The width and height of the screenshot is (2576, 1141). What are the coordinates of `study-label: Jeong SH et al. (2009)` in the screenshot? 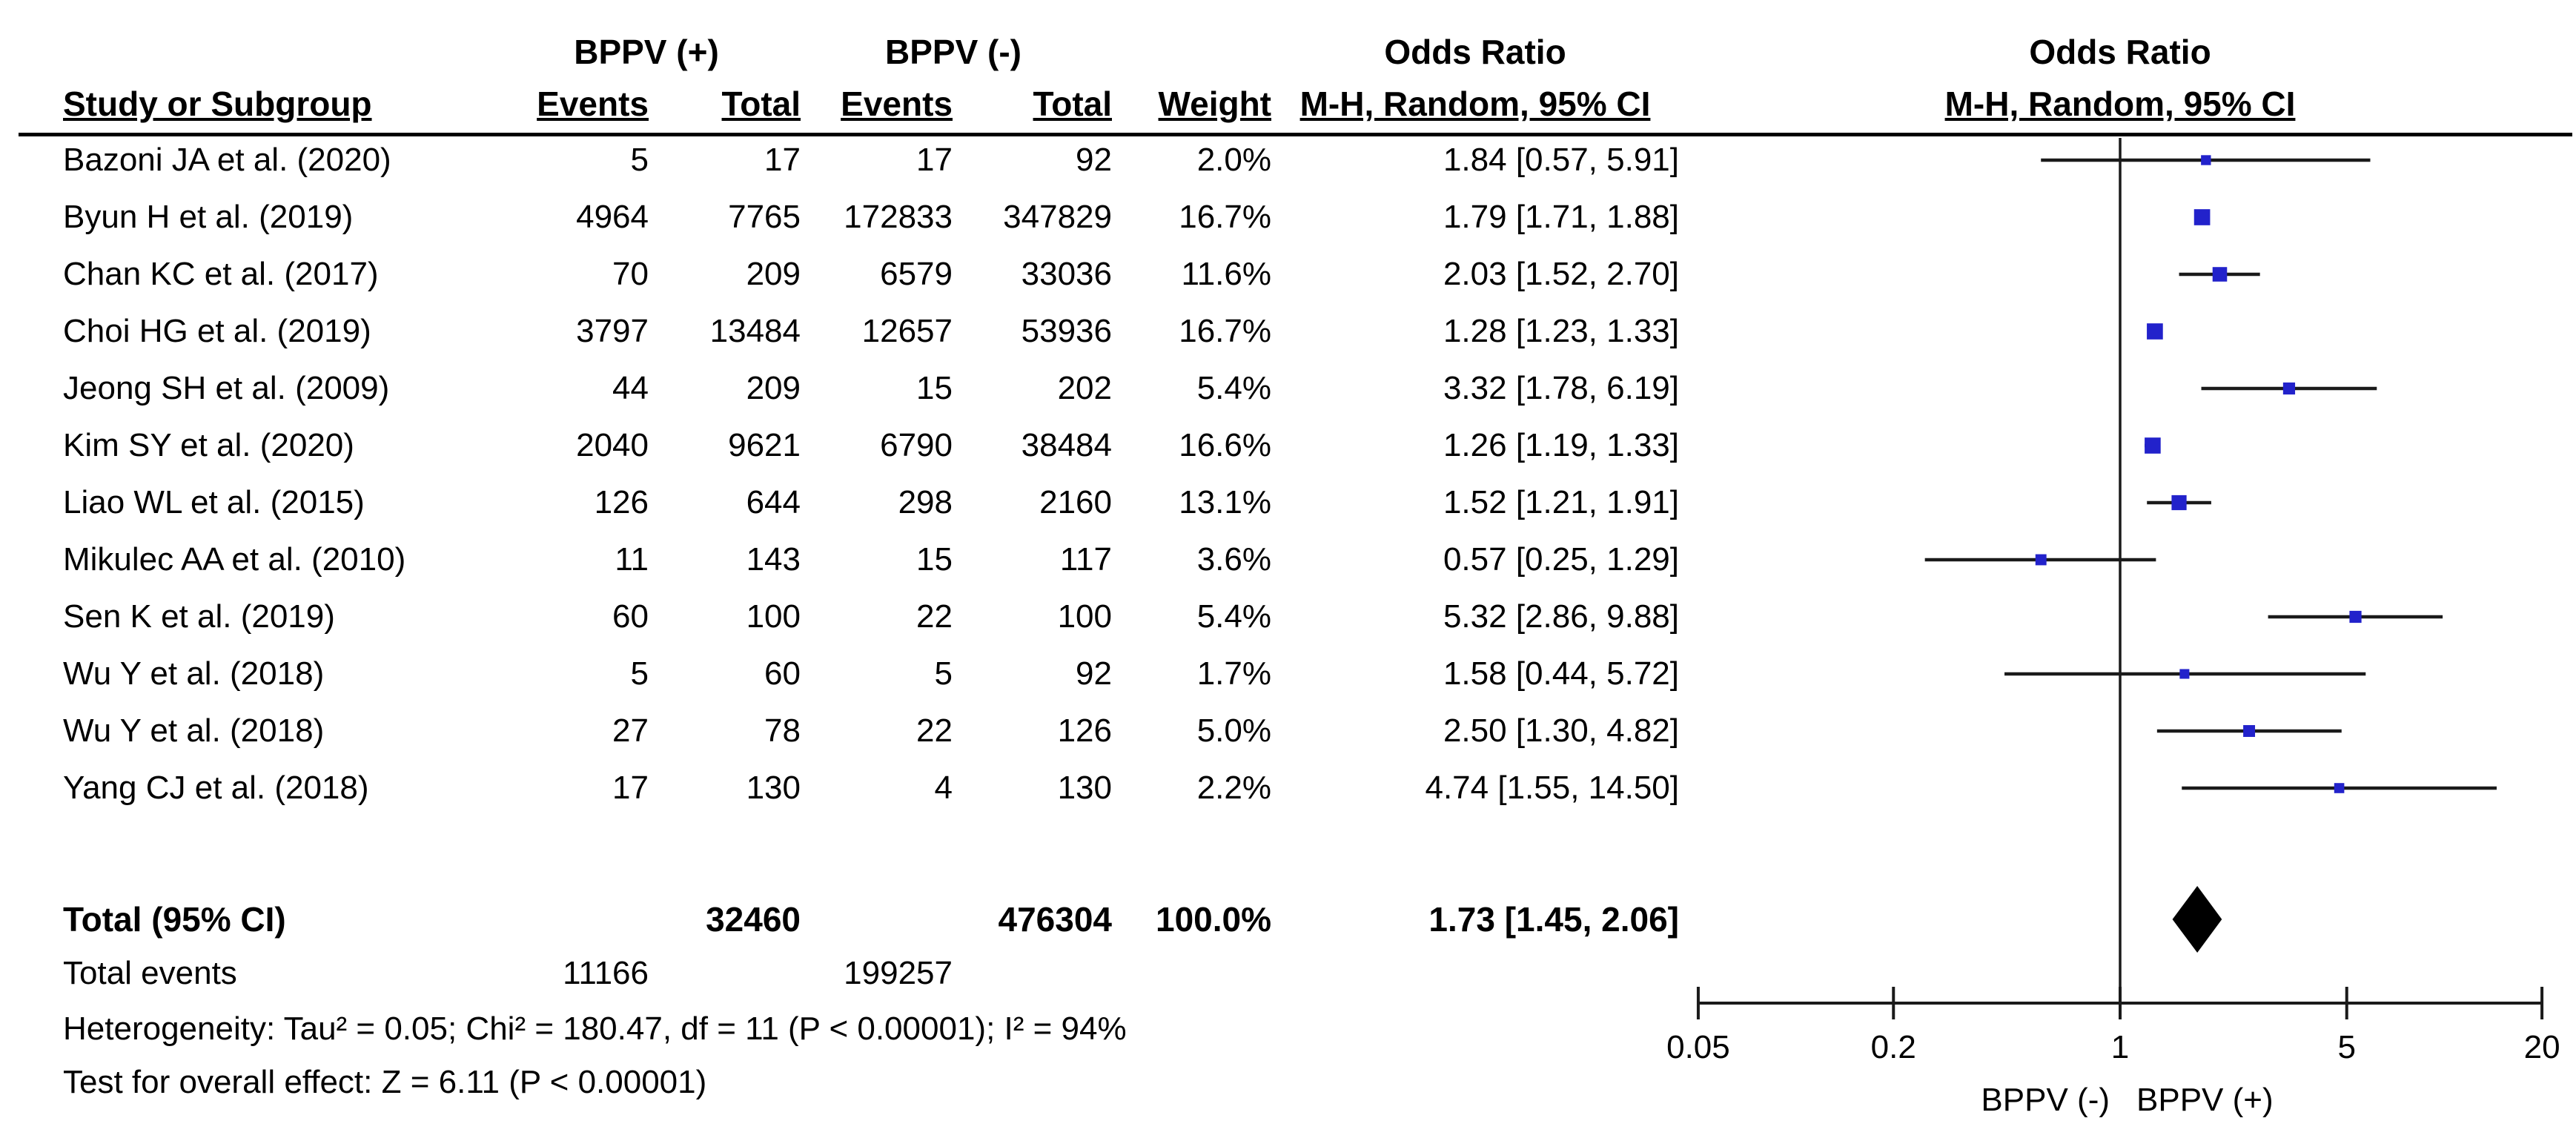 It's located at (226, 387).